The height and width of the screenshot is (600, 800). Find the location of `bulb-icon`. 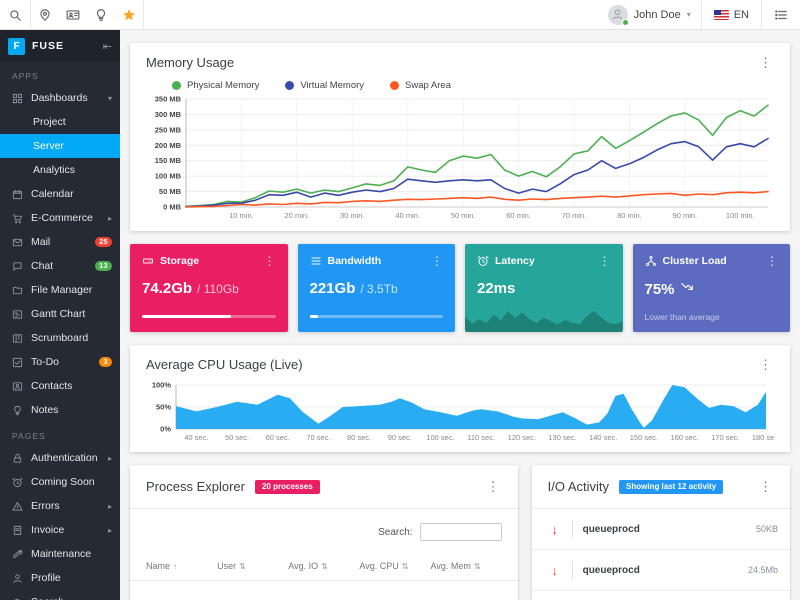

bulb-icon is located at coordinates (101, 15).